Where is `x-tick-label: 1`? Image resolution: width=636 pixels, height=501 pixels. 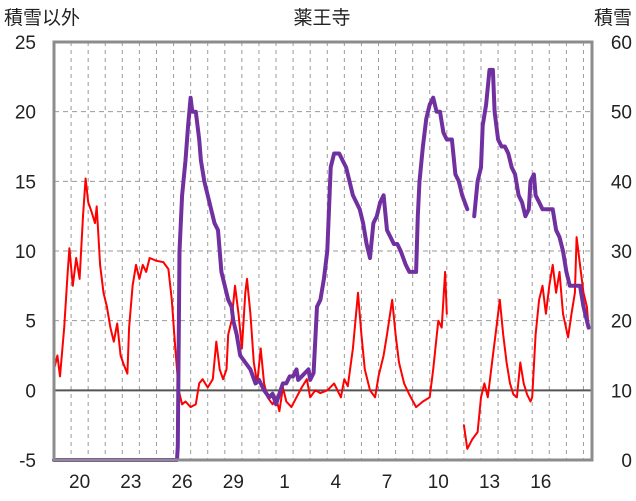
x-tick-label: 1 is located at coordinates (284, 482).